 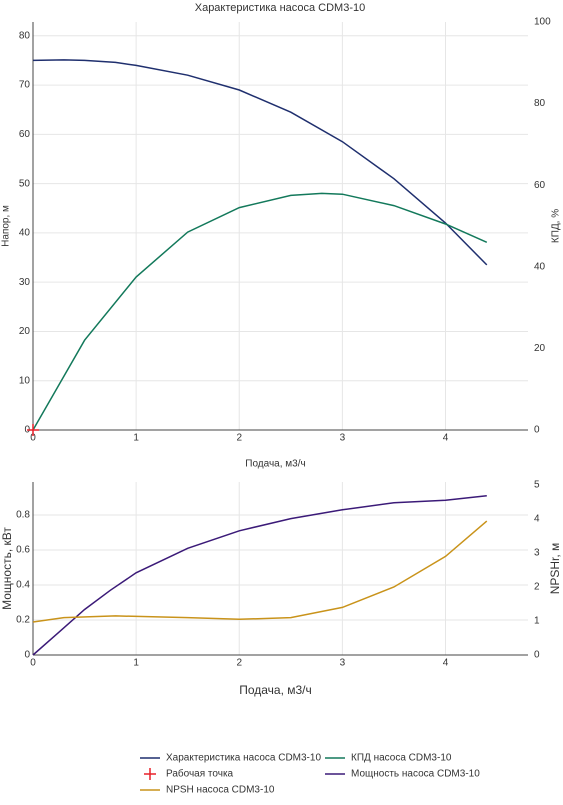 I want to click on y-tick-label: 40, so click(x=25, y=233).